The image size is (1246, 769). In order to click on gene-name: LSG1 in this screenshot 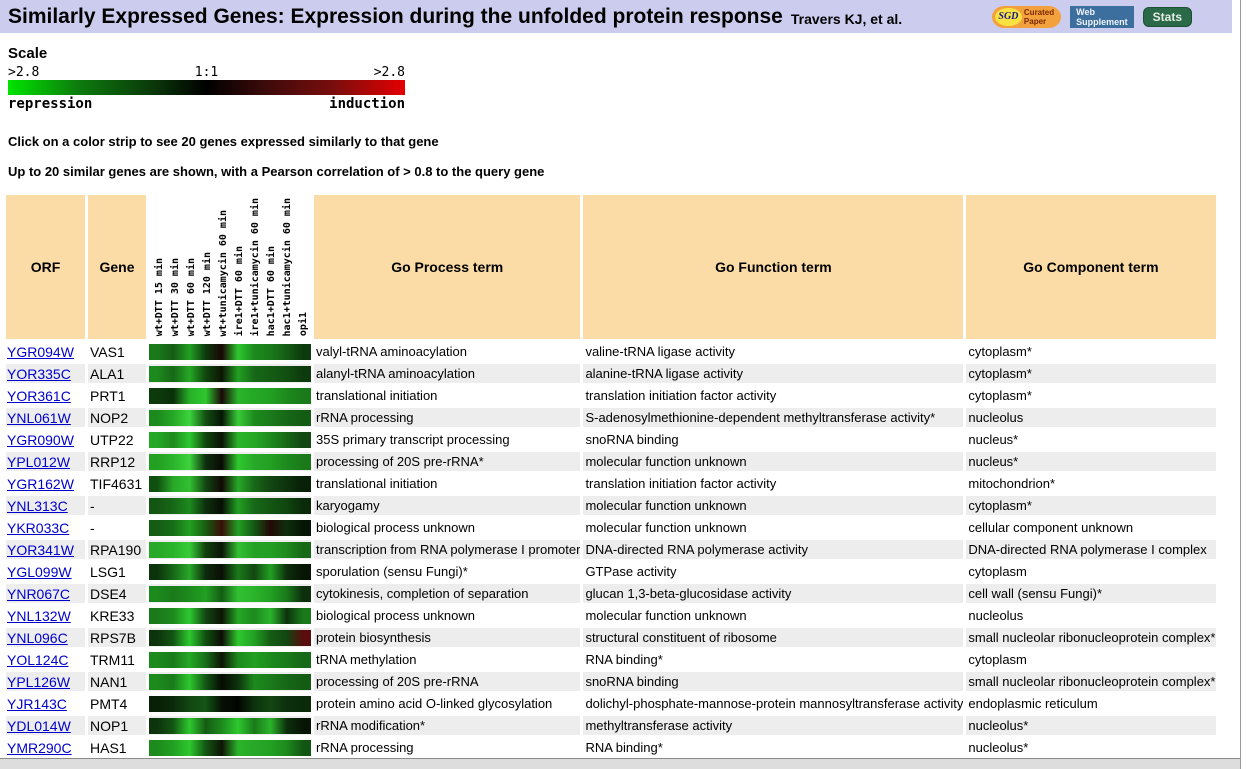, I will do `click(117, 571)`.